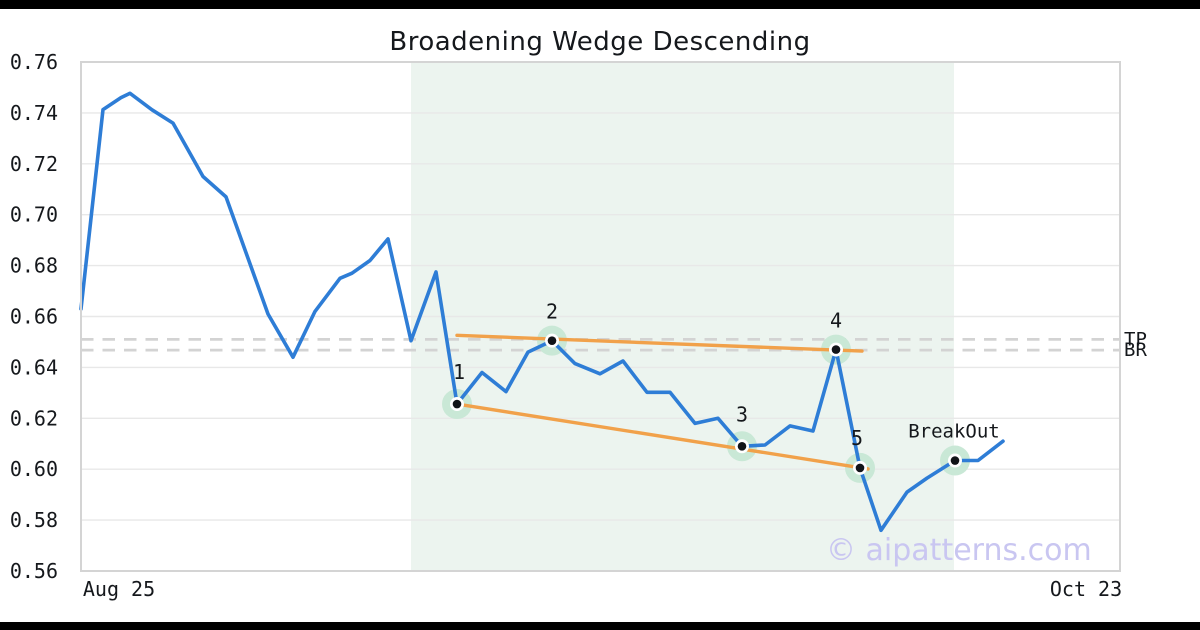  I want to click on marker-label-3: 3, so click(742, 414).